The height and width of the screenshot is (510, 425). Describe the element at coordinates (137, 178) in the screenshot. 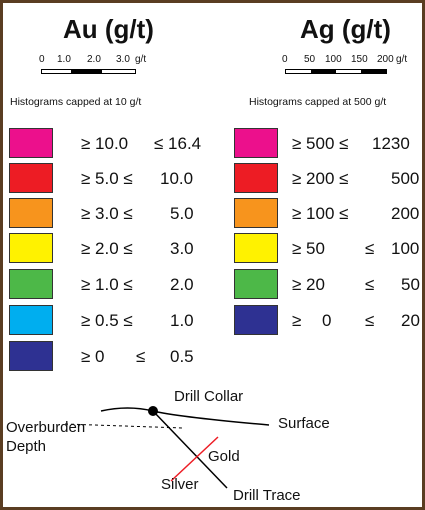

I see `au-label-2: ≥ 5.0 ≤ 10.0` at that location.